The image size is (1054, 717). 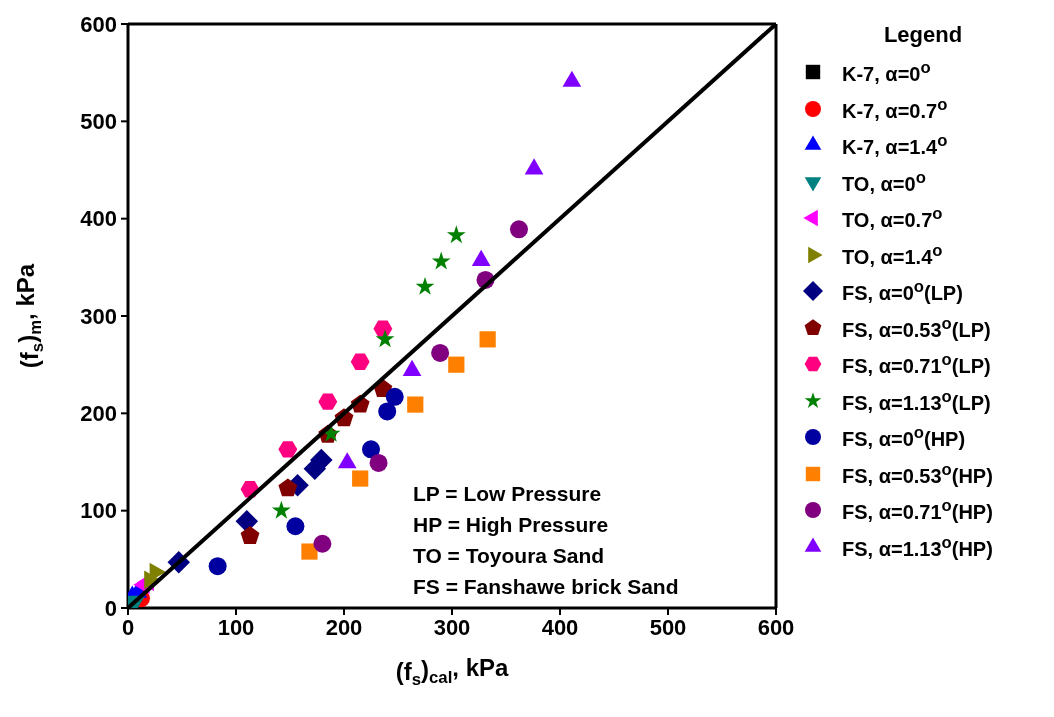 I want to click on y-tick-label: 200, so click(x=98, y=414).